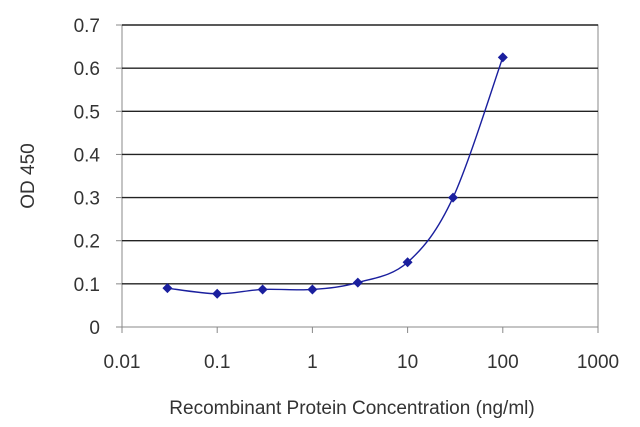 Image resolution: width=640 pixels, height=427 pixels. I want to click on y-tick-label-0: 0, so click(94, 328).